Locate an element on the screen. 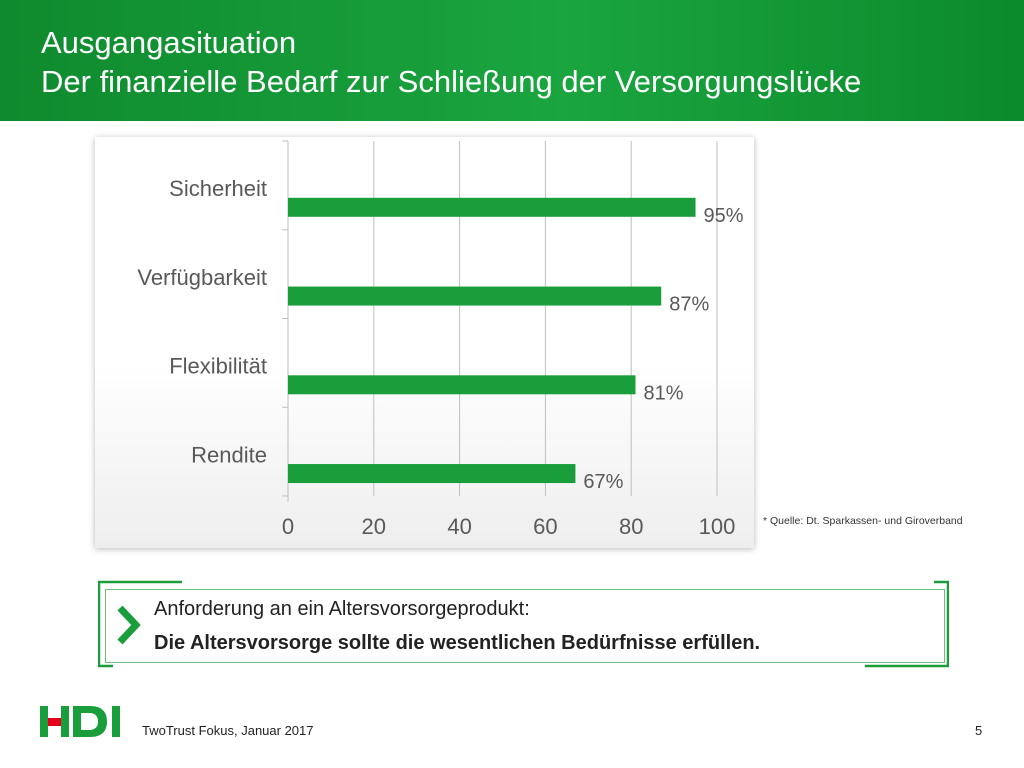 The image size is (1024, 768). page-number: 5 is located at coordinates (979, 730).